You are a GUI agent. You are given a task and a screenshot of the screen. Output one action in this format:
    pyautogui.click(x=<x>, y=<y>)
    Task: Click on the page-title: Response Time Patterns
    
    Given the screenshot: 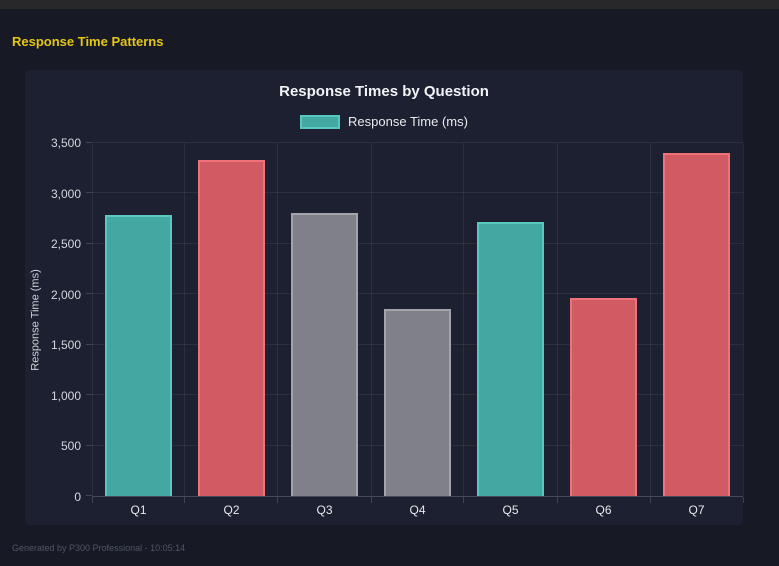 What is the action you would take?
    pyautogui.click(x=88, y=41)
    